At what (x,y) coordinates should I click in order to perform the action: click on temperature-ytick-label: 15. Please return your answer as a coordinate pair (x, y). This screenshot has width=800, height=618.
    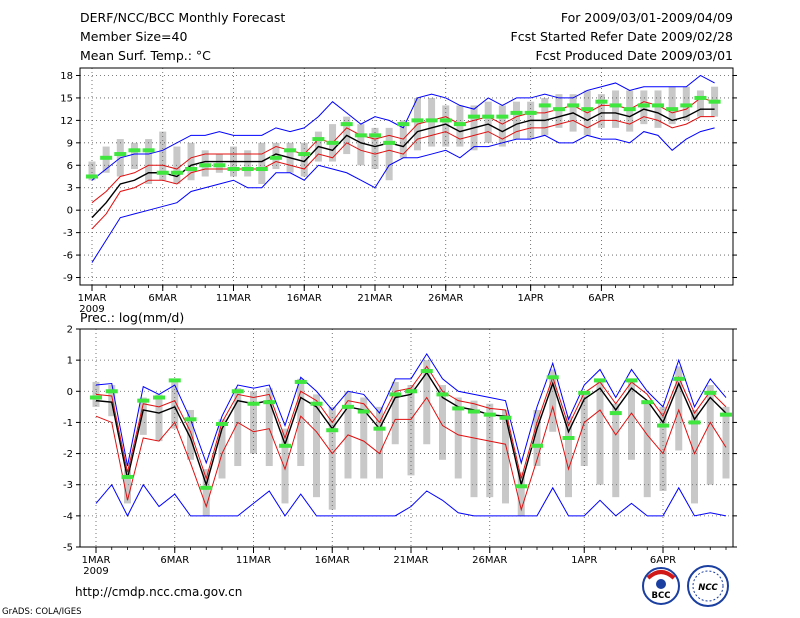
    Looking at the image, I should click on (66, 98).